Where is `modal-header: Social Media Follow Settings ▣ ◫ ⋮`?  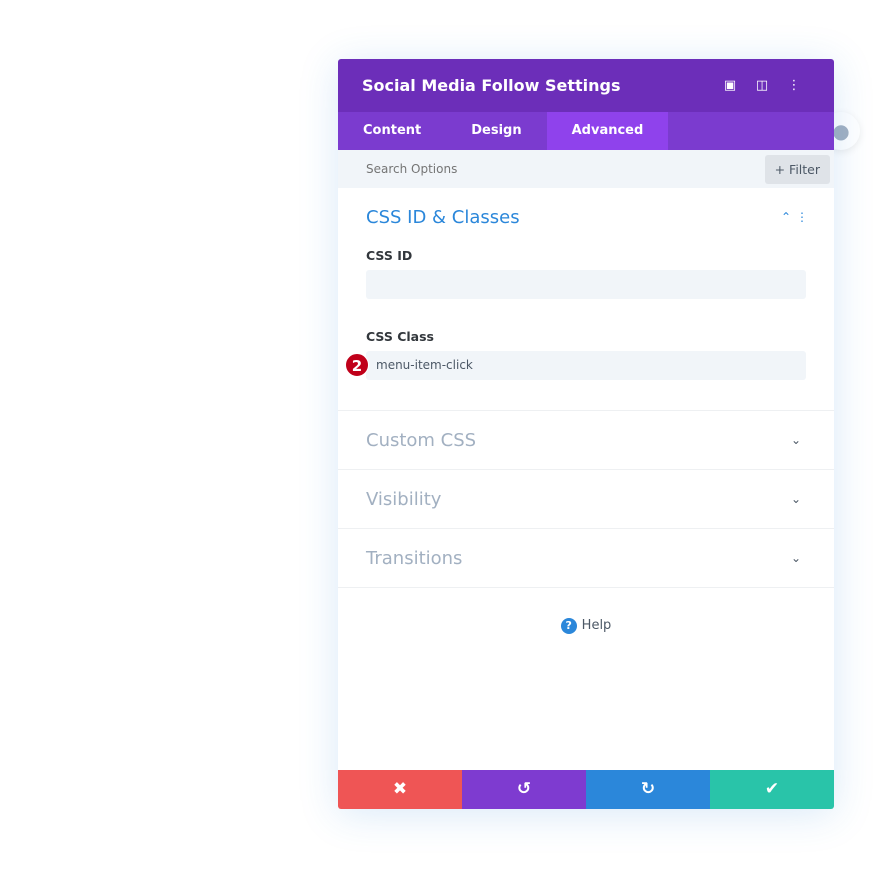 modal-header: Social Media Follow Settings ▣ ◫ ⋮ is located at coordinates (586, 85).